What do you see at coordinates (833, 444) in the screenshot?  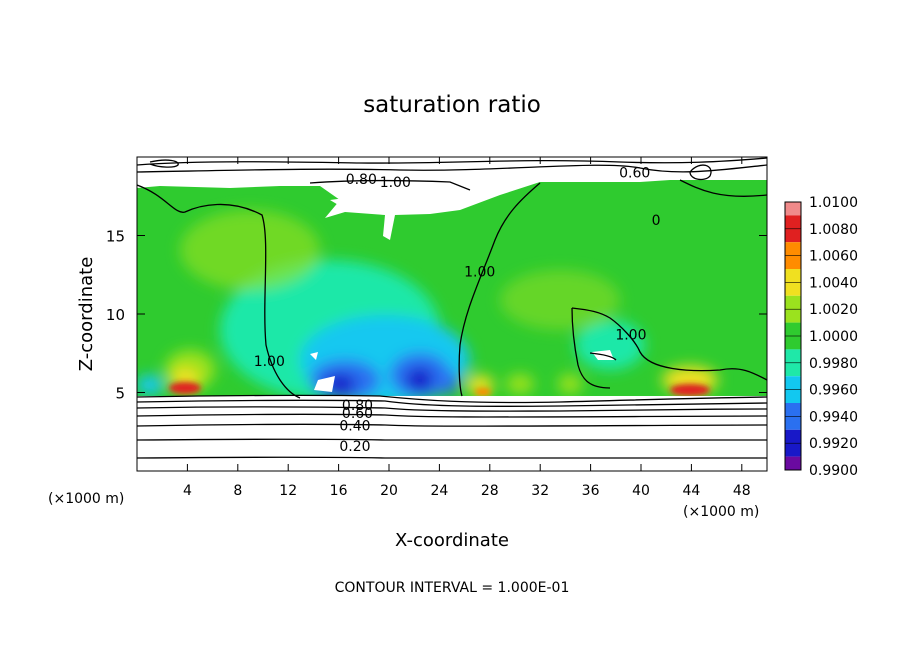 I see `colorbar-level-label: 0.9920` at bounding box center [833, 444].